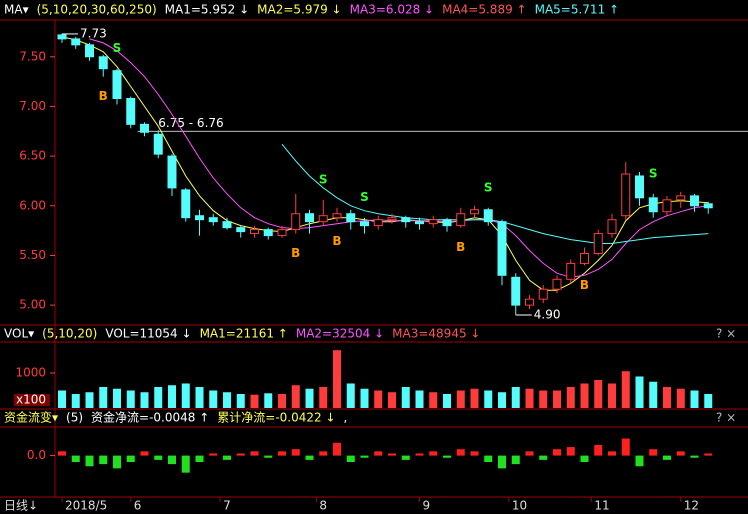 This screenshot has width=748, height=514. Describe the element at coordinates (577, 10) in the screenshot. I see `indicator-label: MA5=5.711 ↑` at that location.